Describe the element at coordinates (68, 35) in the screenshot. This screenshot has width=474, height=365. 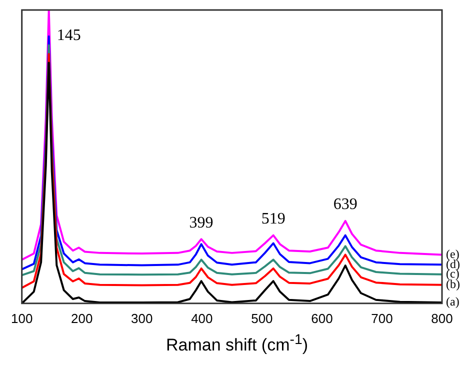
I see `annotation: 145` at that location.